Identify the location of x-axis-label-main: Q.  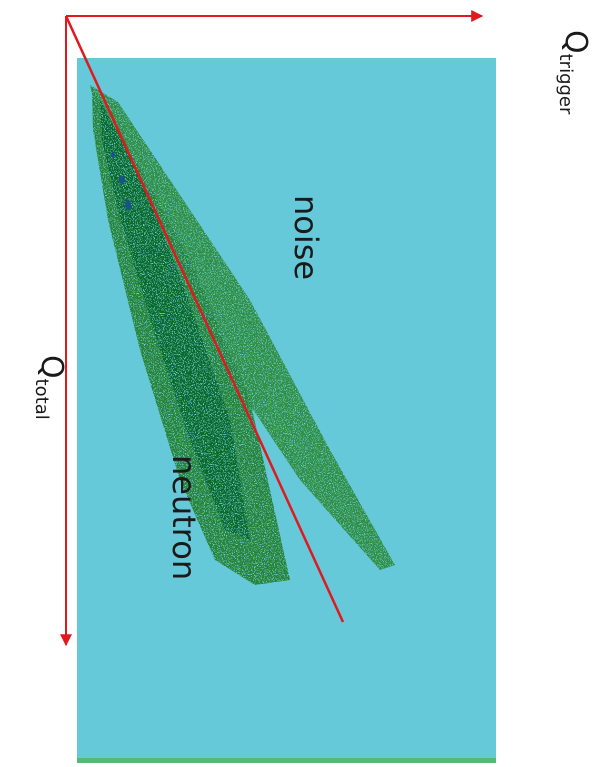
(575, 42).